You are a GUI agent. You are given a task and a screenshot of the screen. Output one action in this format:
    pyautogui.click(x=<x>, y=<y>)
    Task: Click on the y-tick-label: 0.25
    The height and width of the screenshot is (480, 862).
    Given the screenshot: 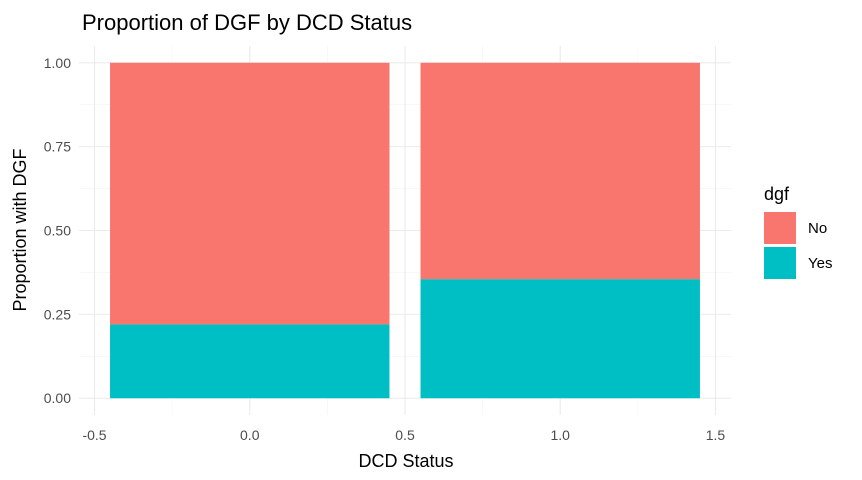 What is the action you would take?
    pyautogui.click(x=57, y=314)
    